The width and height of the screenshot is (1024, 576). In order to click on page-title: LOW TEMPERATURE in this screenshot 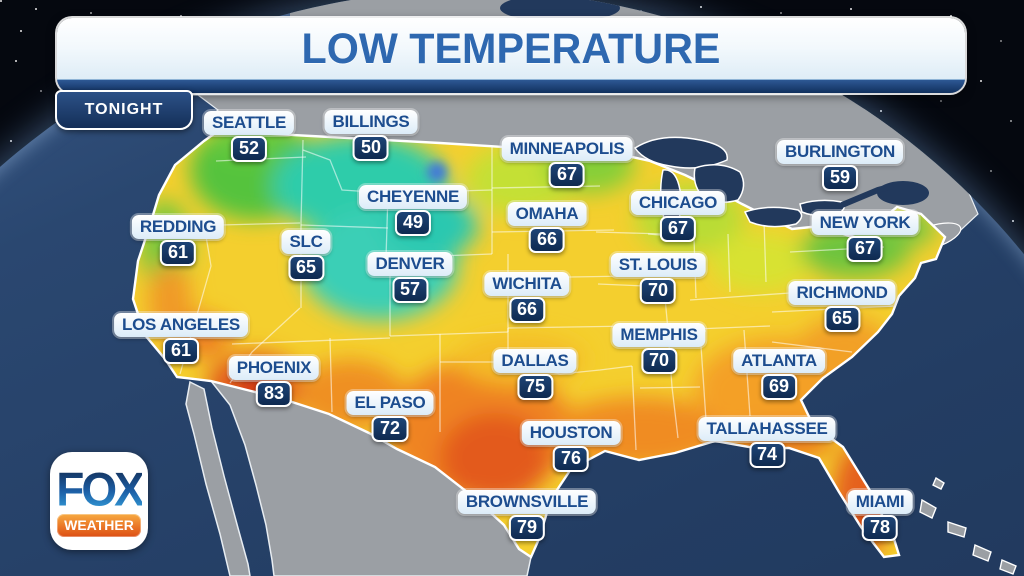, I will do `click(511, 49)`.